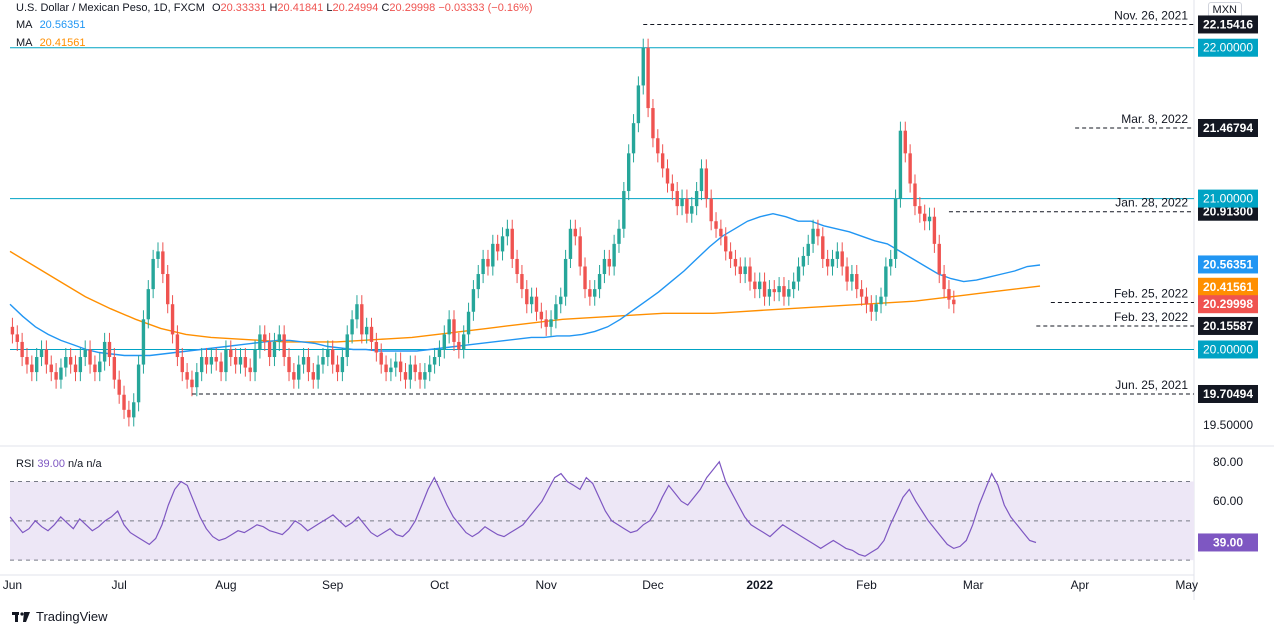 This screenshot has width=1274, height=634. What do you see at coordinates (1151, 15) in the screenshot?
I see `annotation-label-0: Nov. 26, 2021` at bounding box center [1151, 15].